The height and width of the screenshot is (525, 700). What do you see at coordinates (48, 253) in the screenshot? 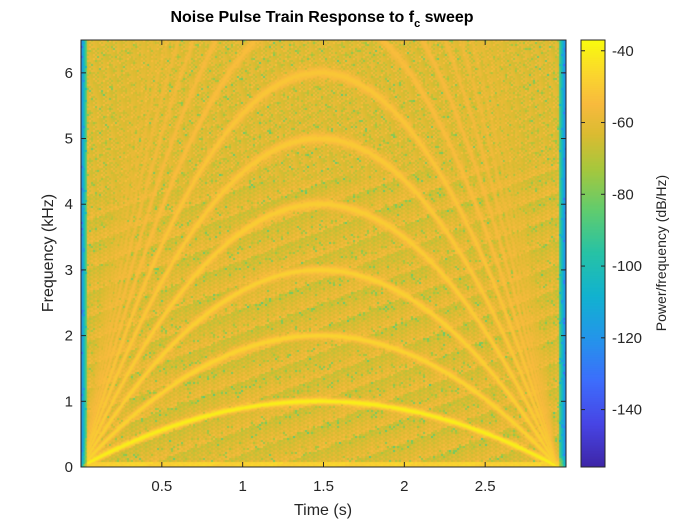
I see `y-axis-label: Frequency (kHz)` at bounding box center [48, 253].